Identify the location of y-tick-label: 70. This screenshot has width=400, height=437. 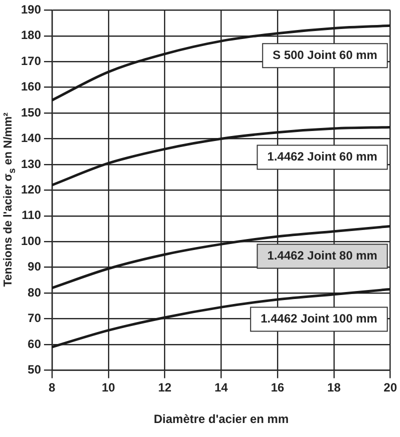
(35, 318).